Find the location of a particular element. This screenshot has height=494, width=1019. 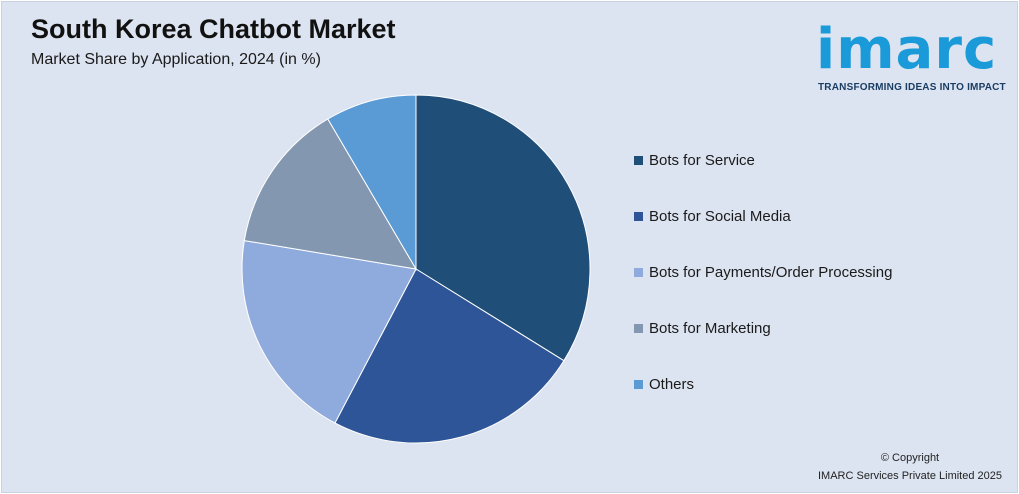

legend-label: Bots for Social Media is located at coordinates (720, 216).